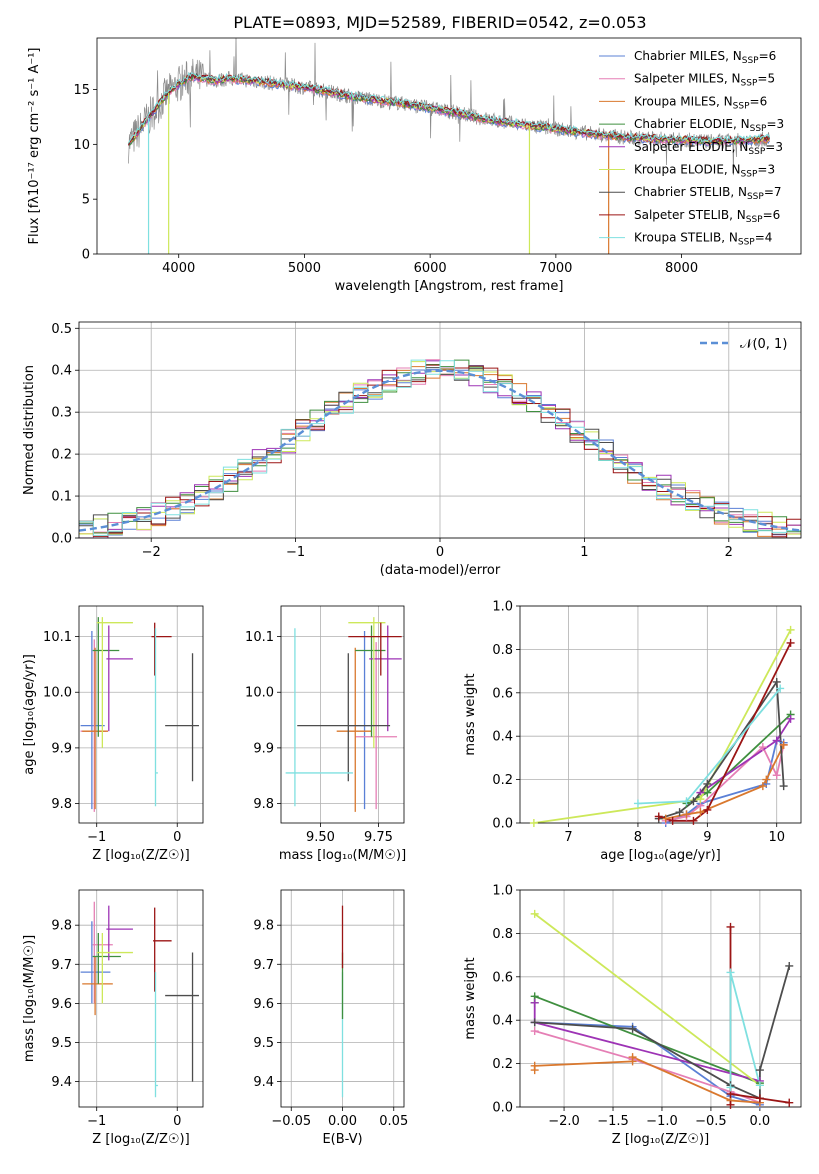 This screenshot has height=1174, width=819. What do you see at coordinates (61, 413) in the screenshot?
I see `y-tick-label: 0.3` at bounding box center [61, 413].